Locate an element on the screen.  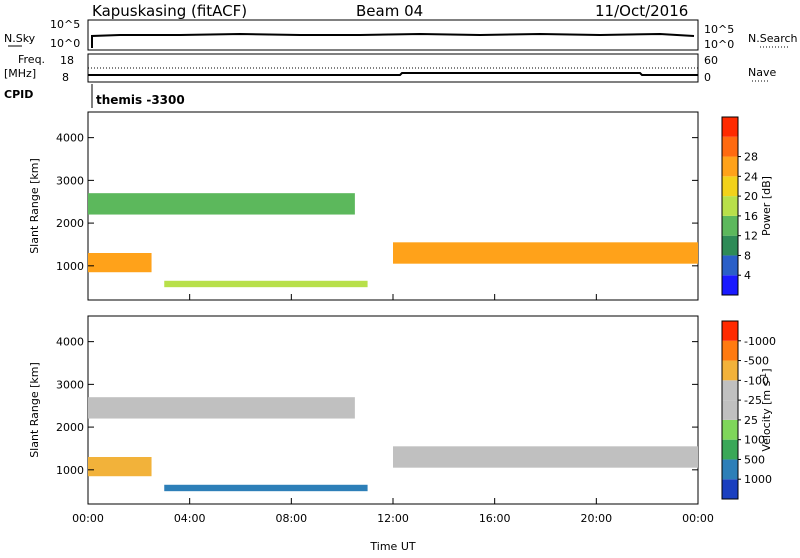
nave-label: Nave is located at coordinates (762, 72).